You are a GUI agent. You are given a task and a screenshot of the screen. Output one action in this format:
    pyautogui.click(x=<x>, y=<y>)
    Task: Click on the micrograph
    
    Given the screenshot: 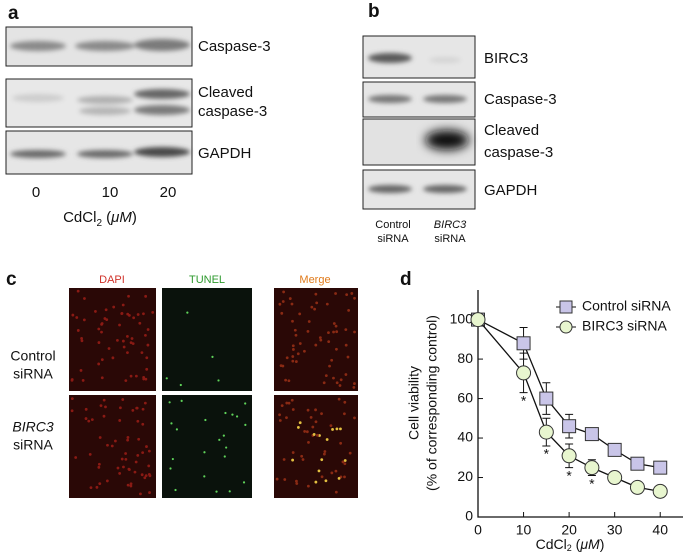 What is the action you would take?
    pyautogui.click(x=207, y=339)
    